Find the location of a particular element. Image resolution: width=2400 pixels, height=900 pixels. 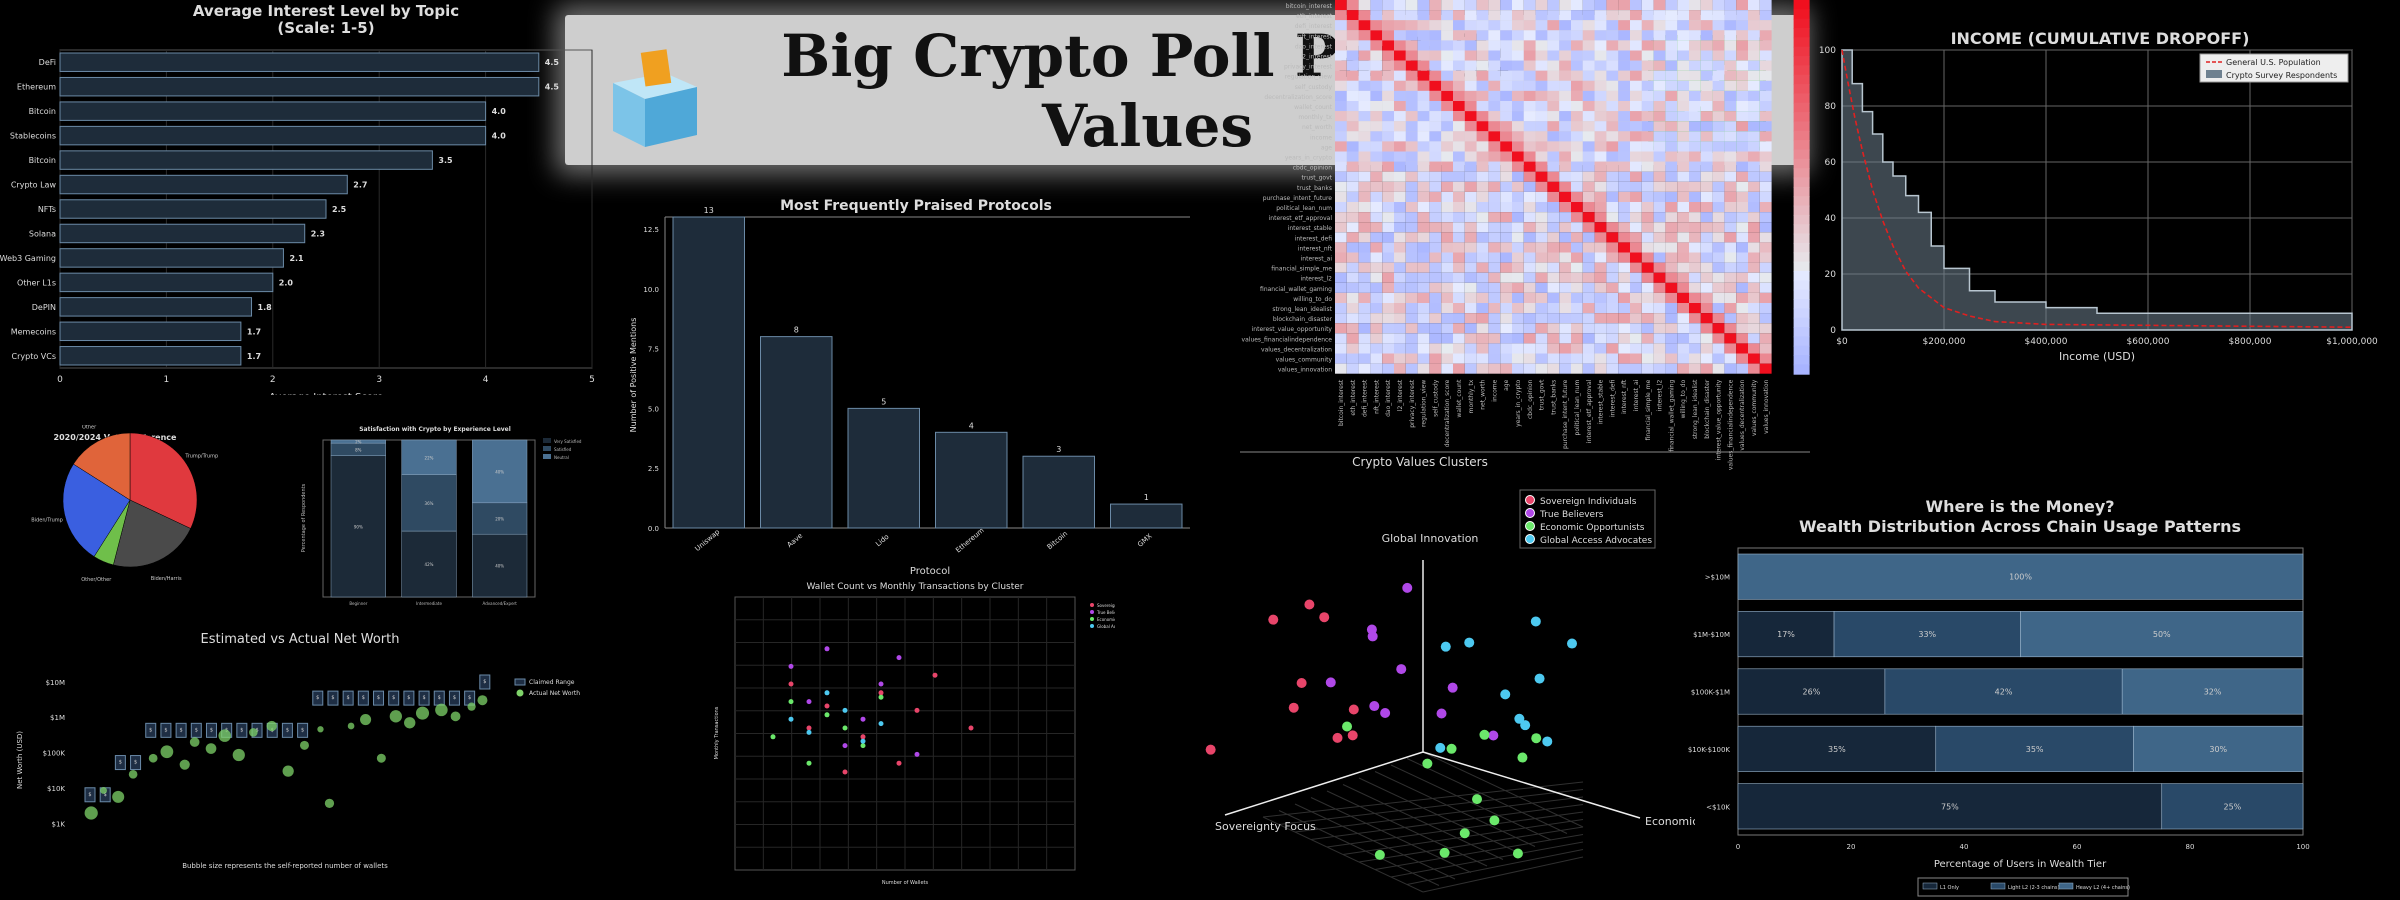

grid-line is located at coordinates (1471, 802).